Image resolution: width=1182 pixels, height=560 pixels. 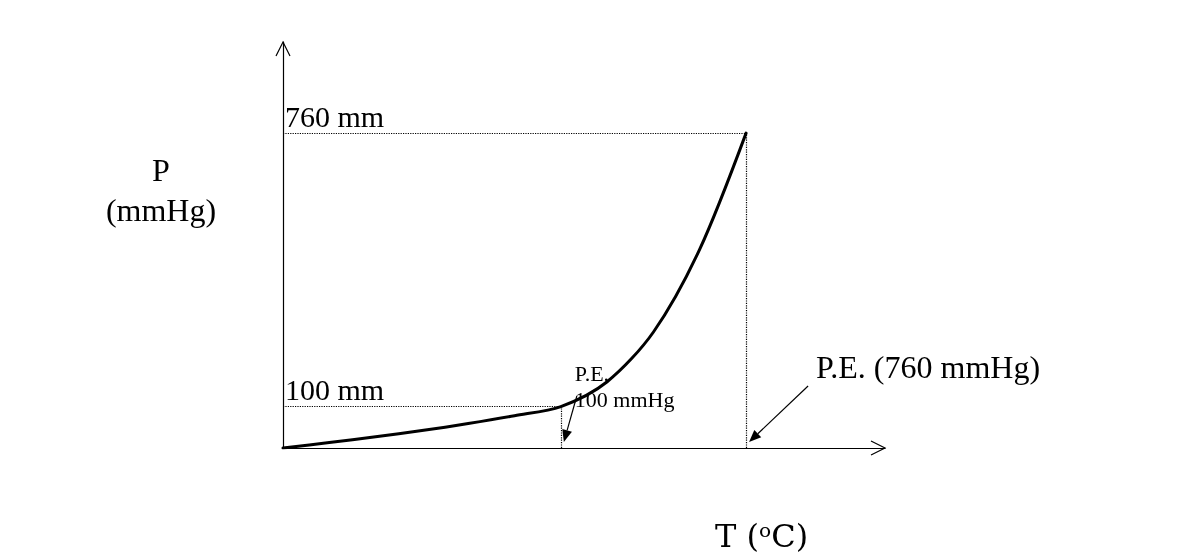 What do you see at coordinates (161, 190) in the screenshot?
I see `y-axis-title: P (mmHg)` at bounding box center [161, 190].